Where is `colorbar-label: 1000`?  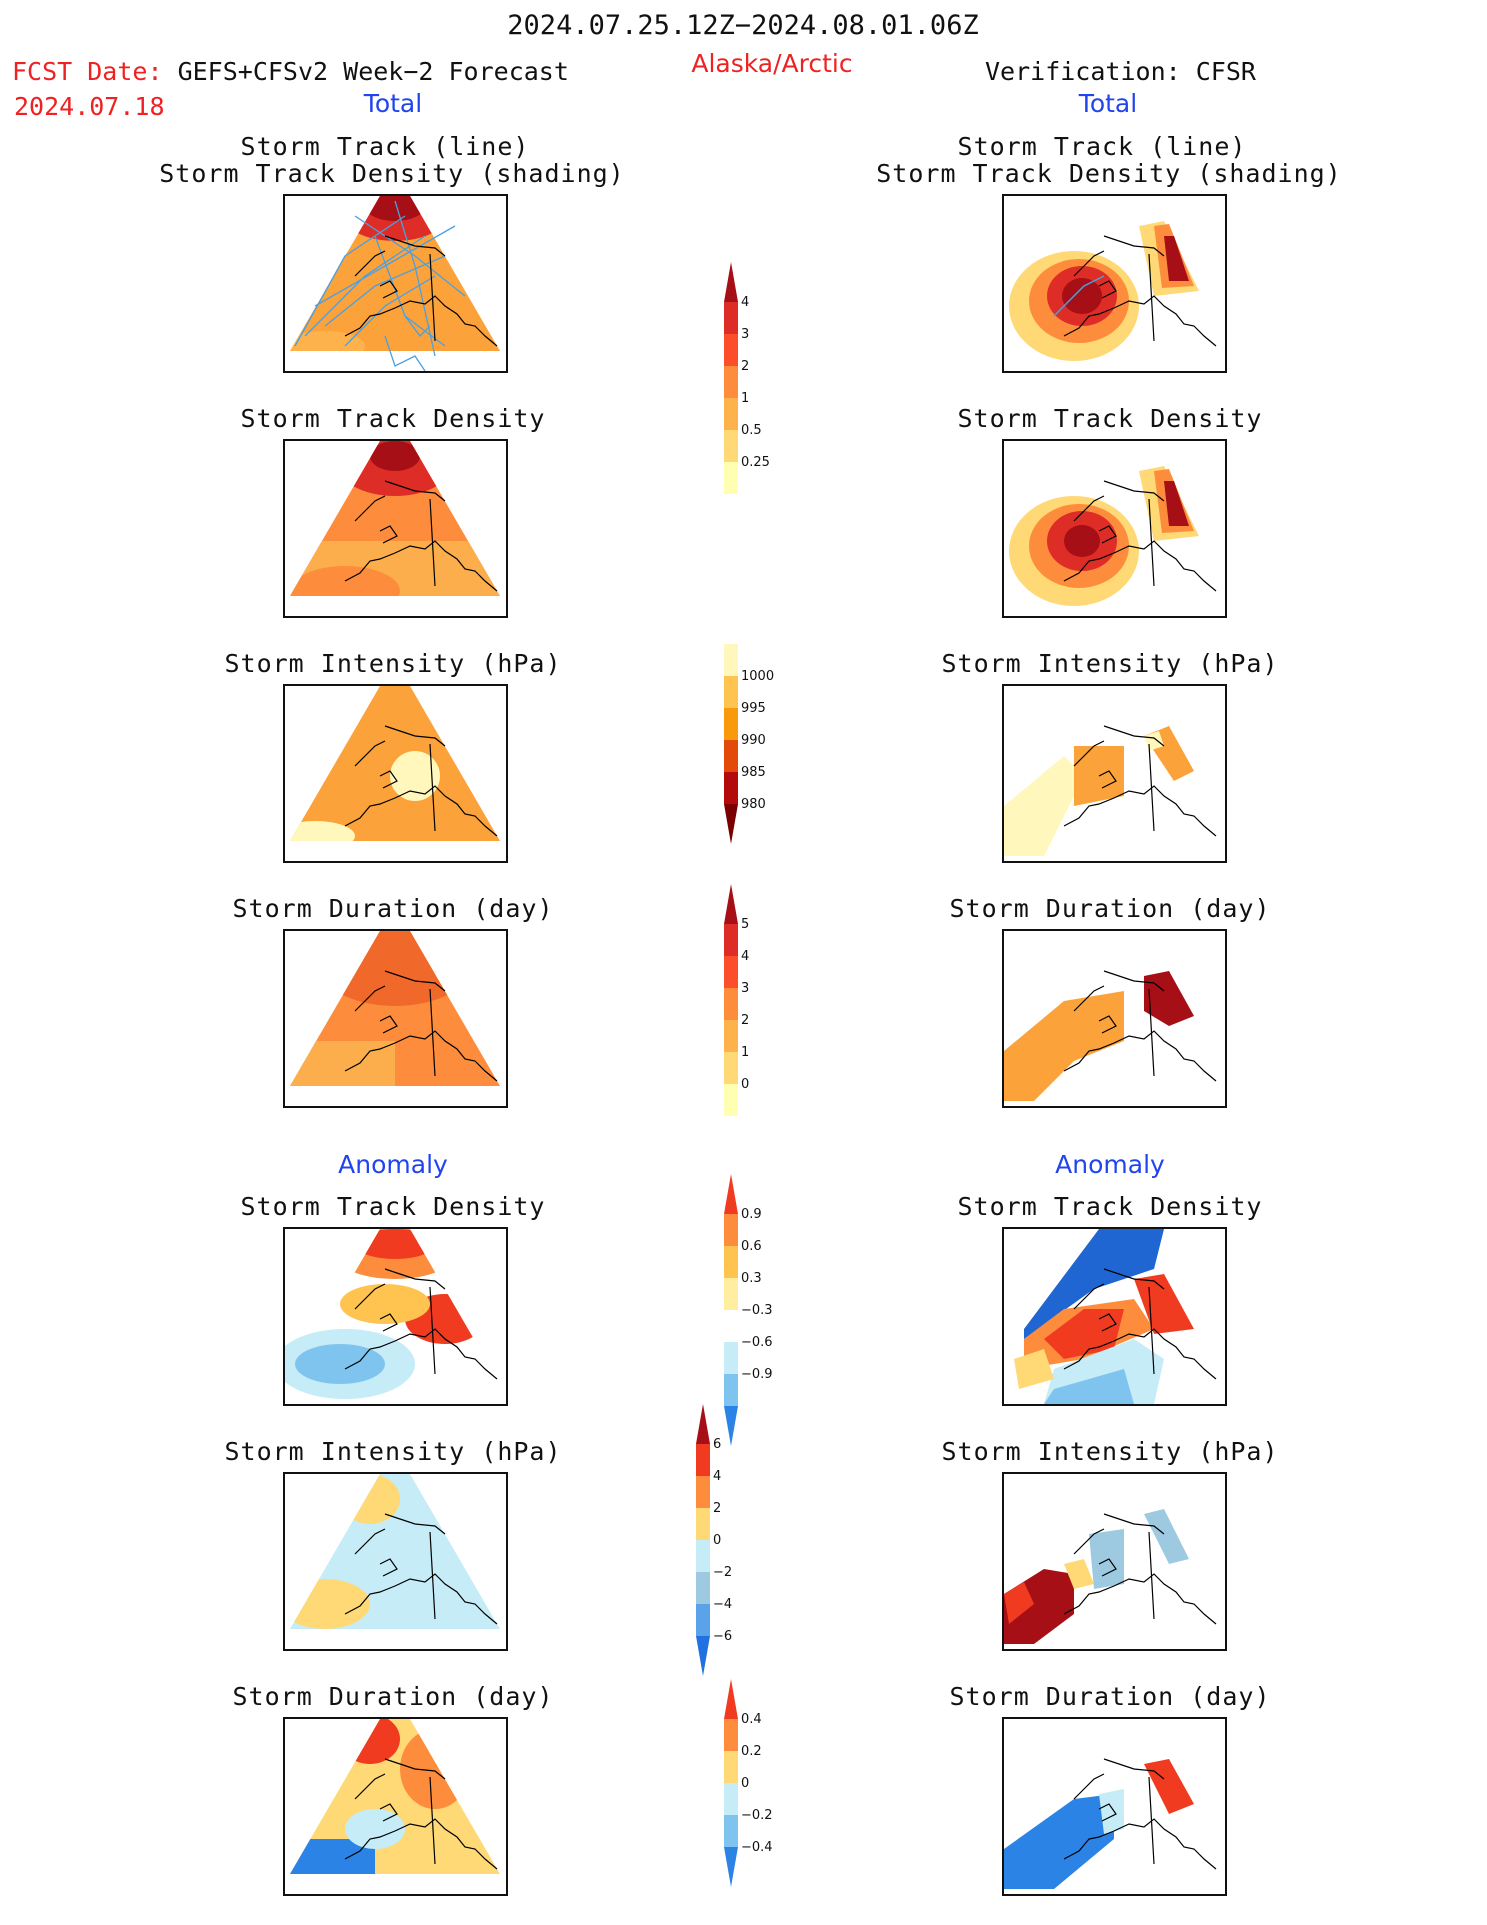
colorbar-label: 1000 is located at coordinates (757, 676).